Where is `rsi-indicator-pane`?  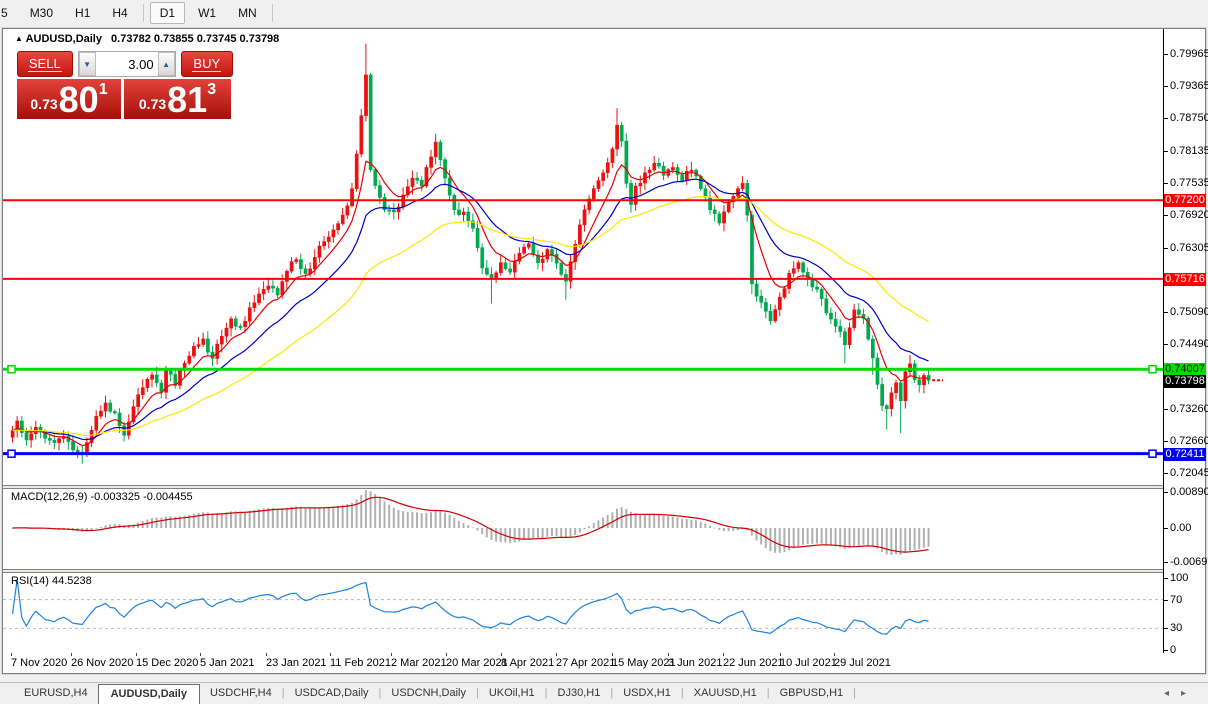
rsi-indicator-pane is located at coordinates (583, 613).